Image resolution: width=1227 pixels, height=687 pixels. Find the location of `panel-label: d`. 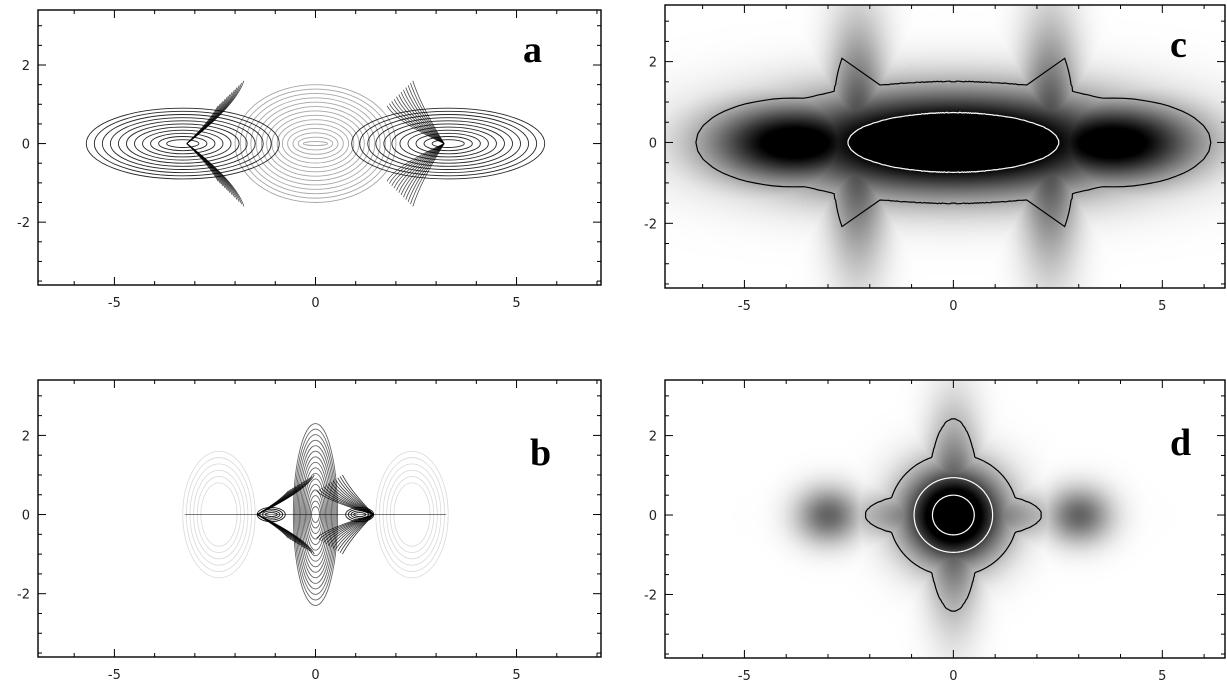

panel-label: d is located at coordinates (1180, 443).